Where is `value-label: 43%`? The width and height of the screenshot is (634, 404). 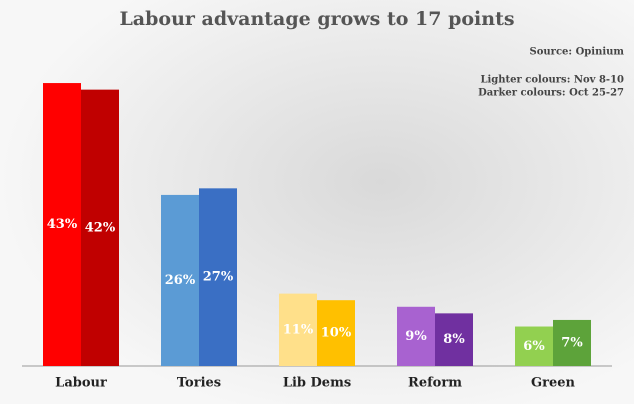 value-label: 43% is located at coordinates (62, 224).